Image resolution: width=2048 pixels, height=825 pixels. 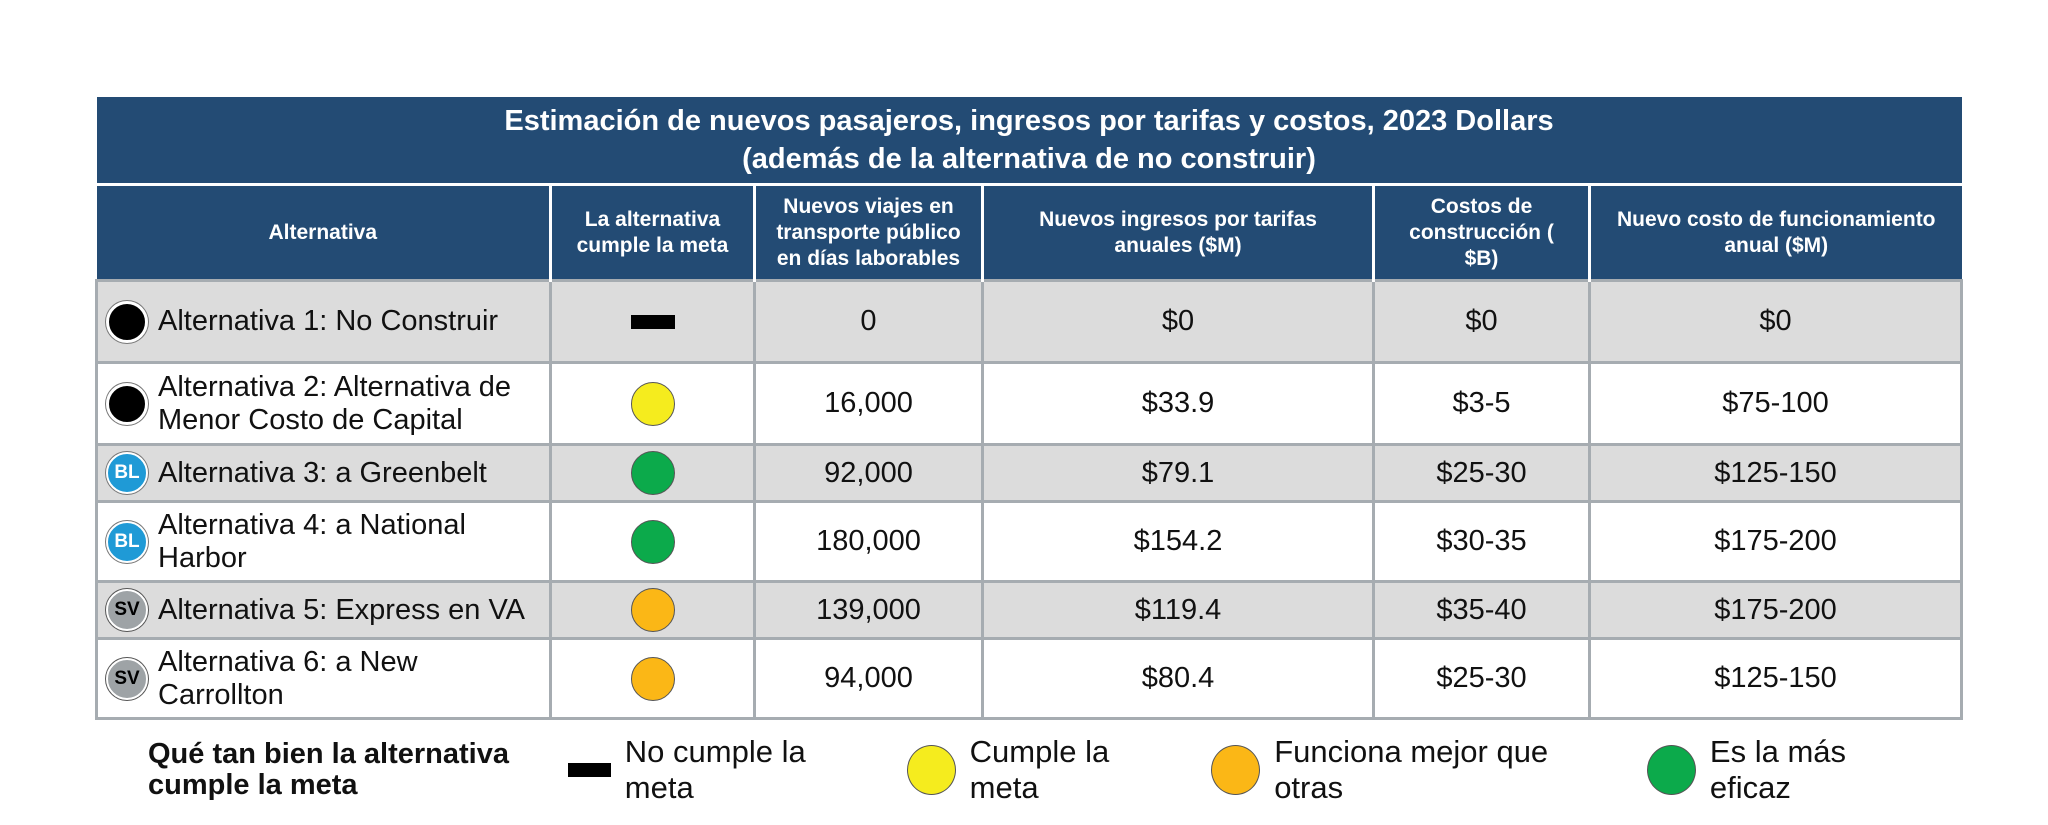 What do you see at coordinates (868, 403) in the screenshot?
I see `trips-cell: 16,000` at bounding box center [868, 403].